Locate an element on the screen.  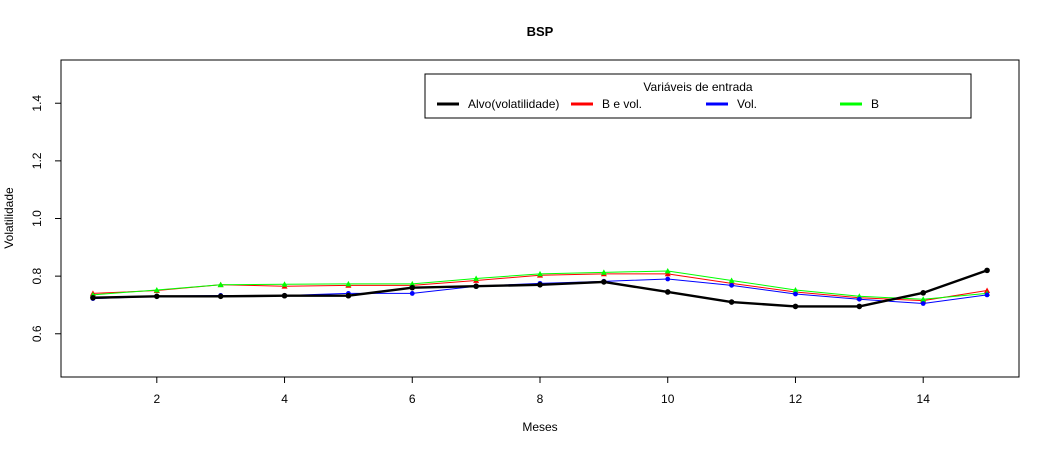
y-axis-label: Volatilidade is located at coordinates (9, 218).